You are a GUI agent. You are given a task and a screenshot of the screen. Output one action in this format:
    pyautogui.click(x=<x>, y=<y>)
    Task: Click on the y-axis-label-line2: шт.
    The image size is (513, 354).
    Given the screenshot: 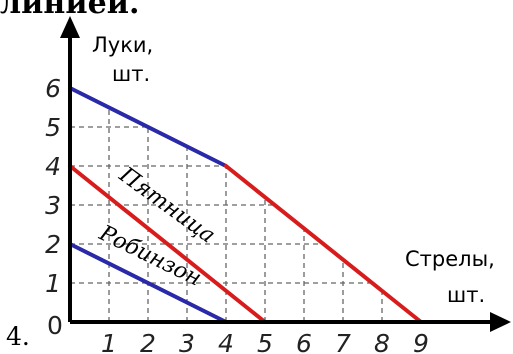 What is the action you would take?
    pyautogui.click(x=131, y=74)
    